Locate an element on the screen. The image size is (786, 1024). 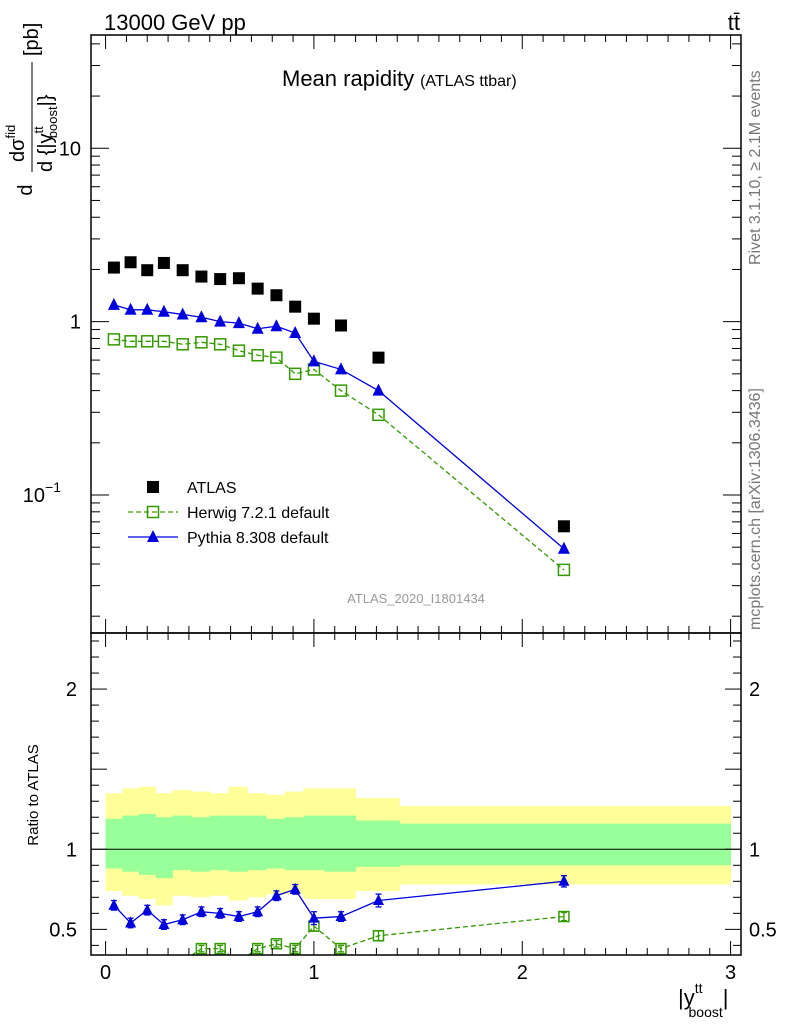
x-tick-label: 1 is located at coordinates (313, 973).